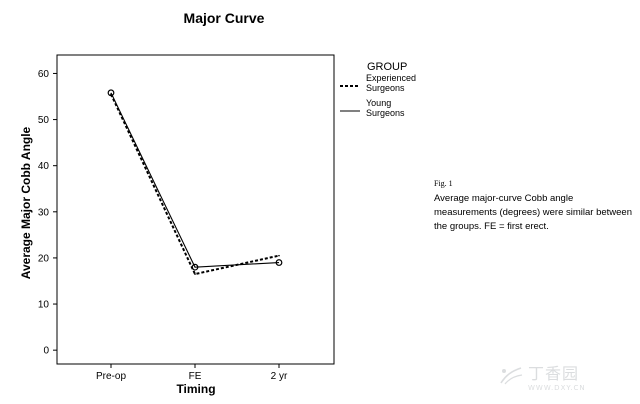  What do you see at coordinates (44, 166) in the screenshot?
I see `y-tick-label: 40` at bounding box center [44, 166].